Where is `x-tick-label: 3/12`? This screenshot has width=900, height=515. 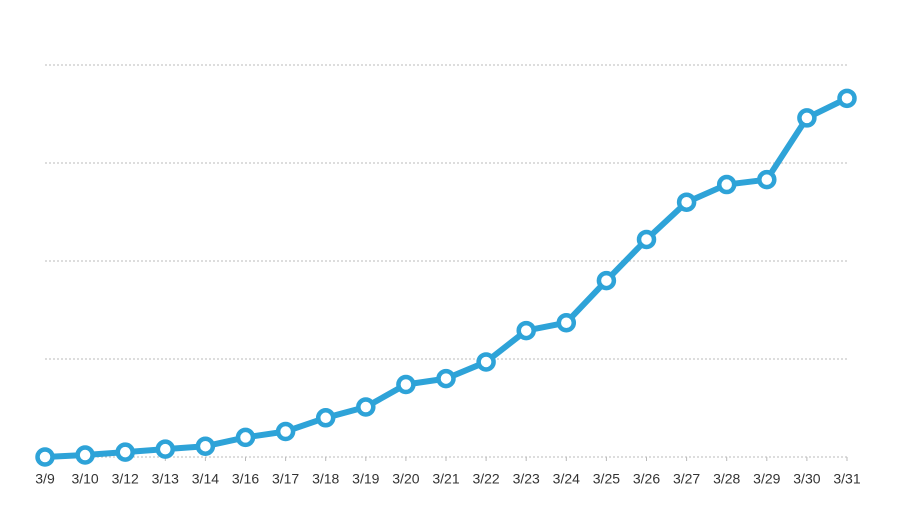 x-tick-label: 3/12 is located at coordinates (125, 479).